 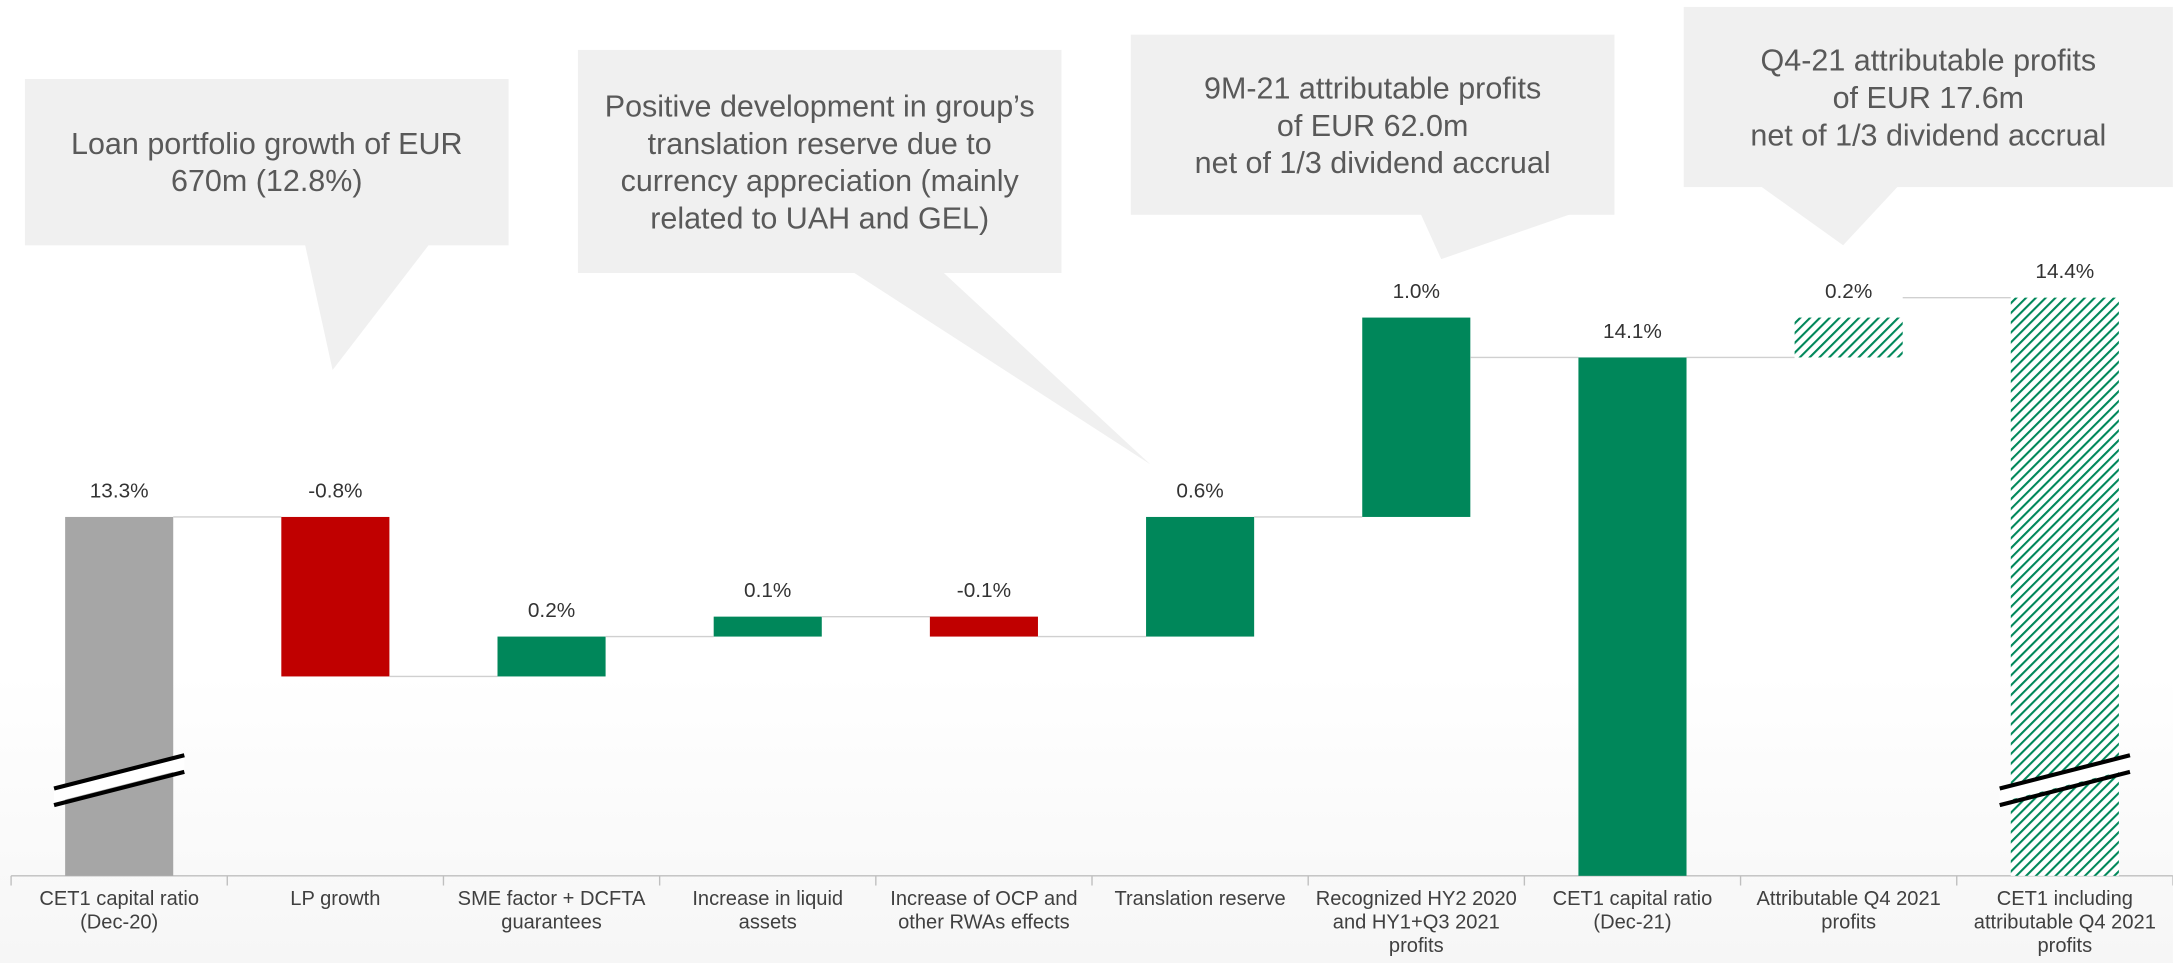 What do you see at coordinates (119, 911) in the screenshot?
I see `x-tick-label: CET1 capital ratio (Dec-20)` at bounding box center [119, 911].